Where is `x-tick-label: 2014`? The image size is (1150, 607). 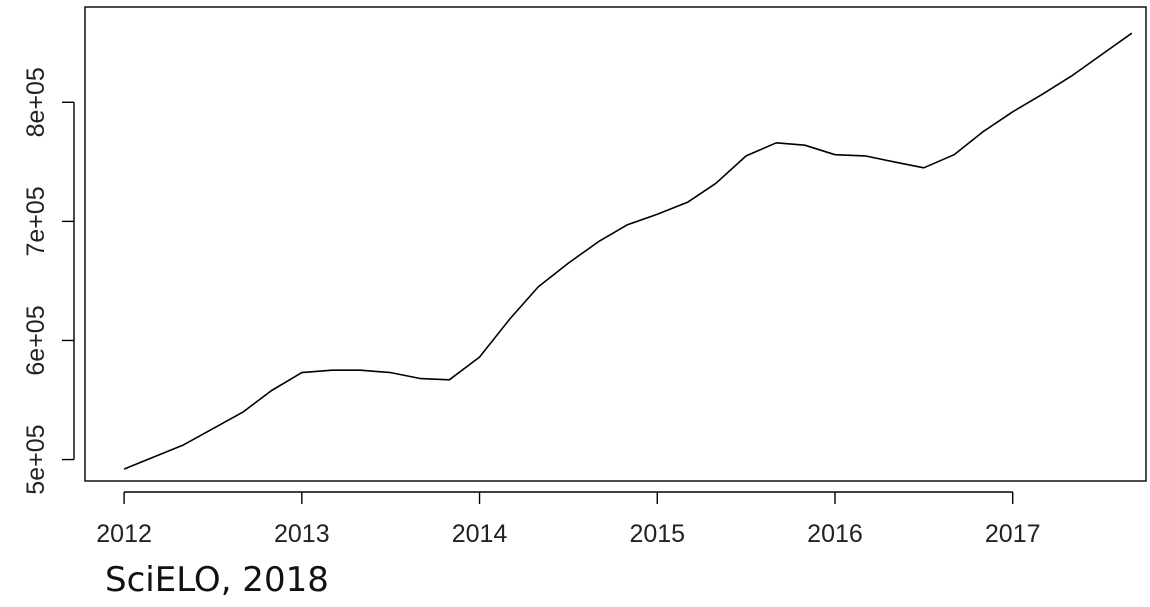 x-tick-label: 2014 is located at coordinates (480, 534).